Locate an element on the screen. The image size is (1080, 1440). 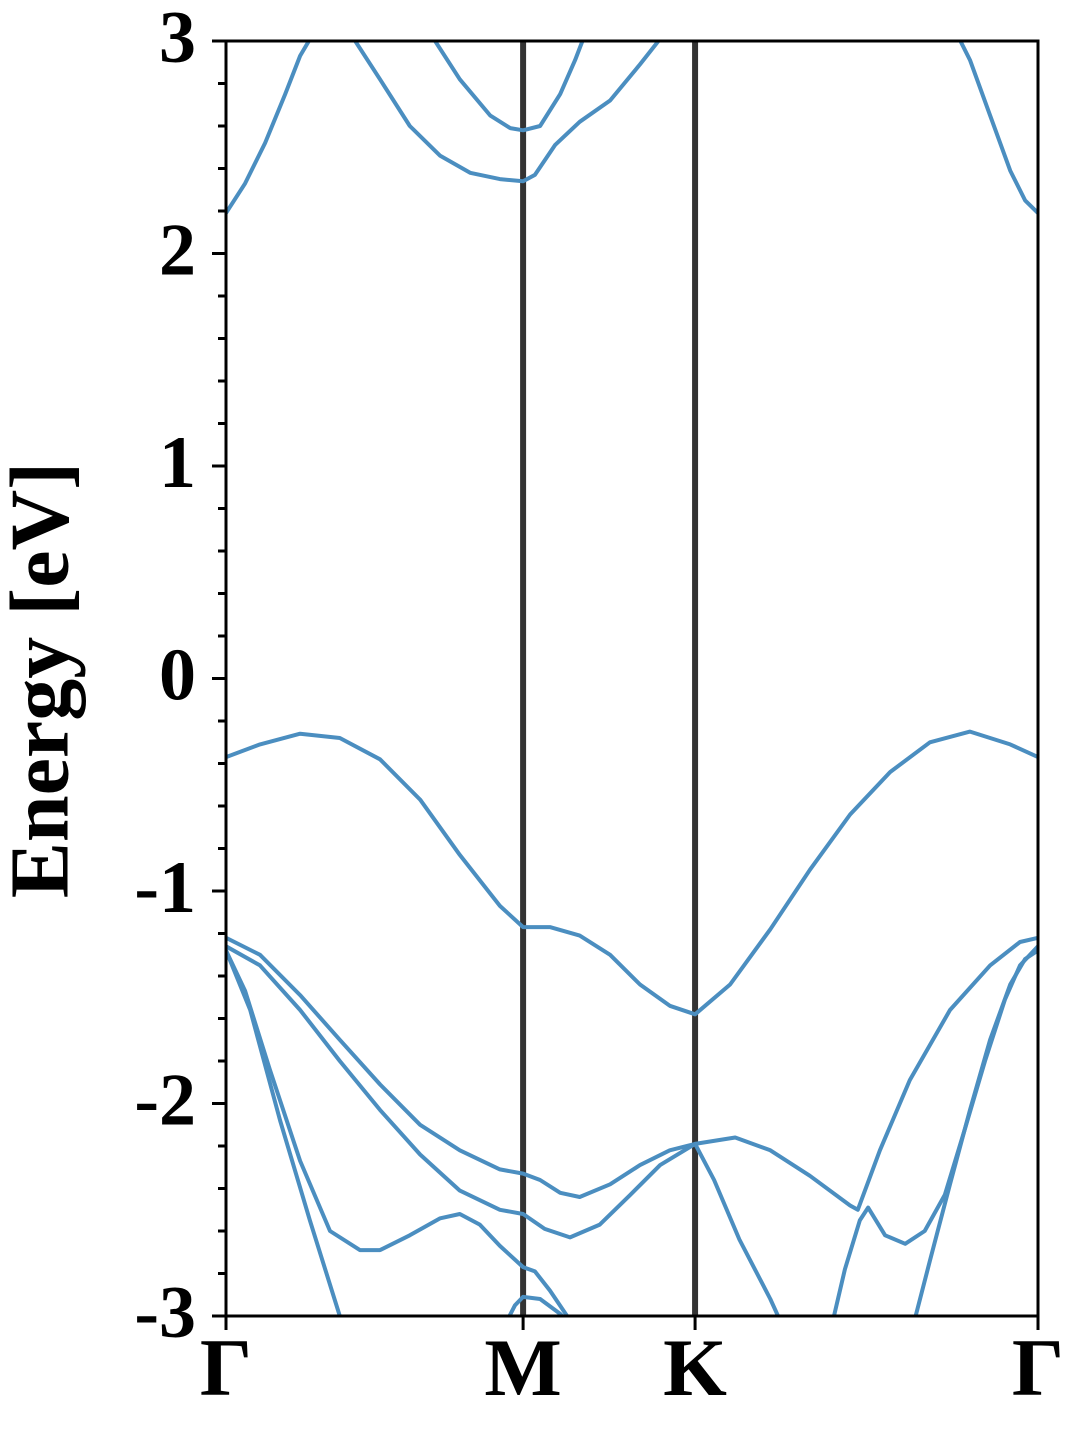
y-tick-label: 2 is located at coordinates (177, 250).